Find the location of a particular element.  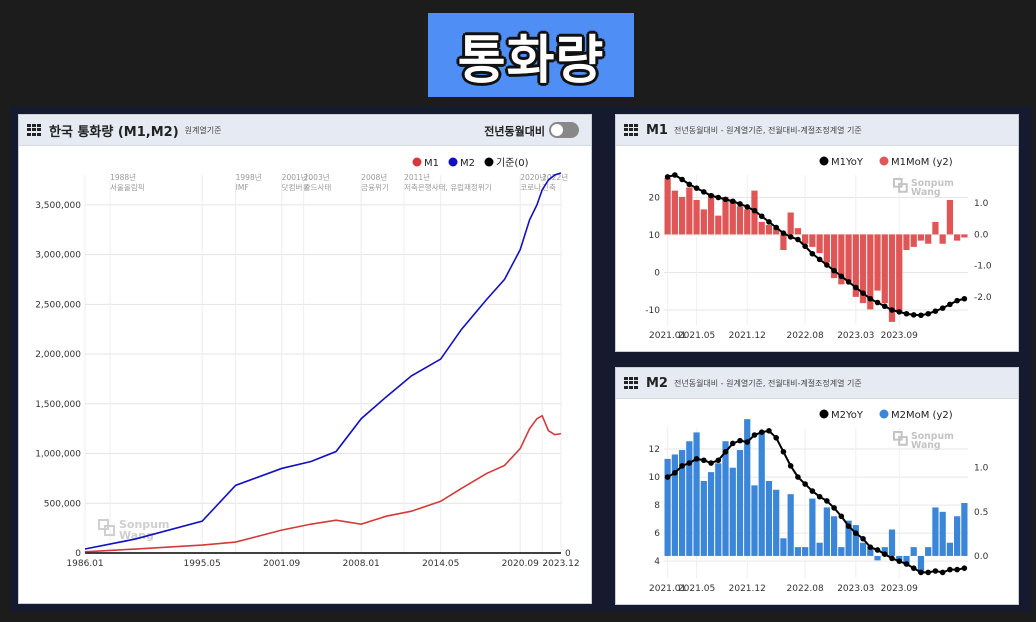

event-label: IMF is located at coordinates (242, 187).